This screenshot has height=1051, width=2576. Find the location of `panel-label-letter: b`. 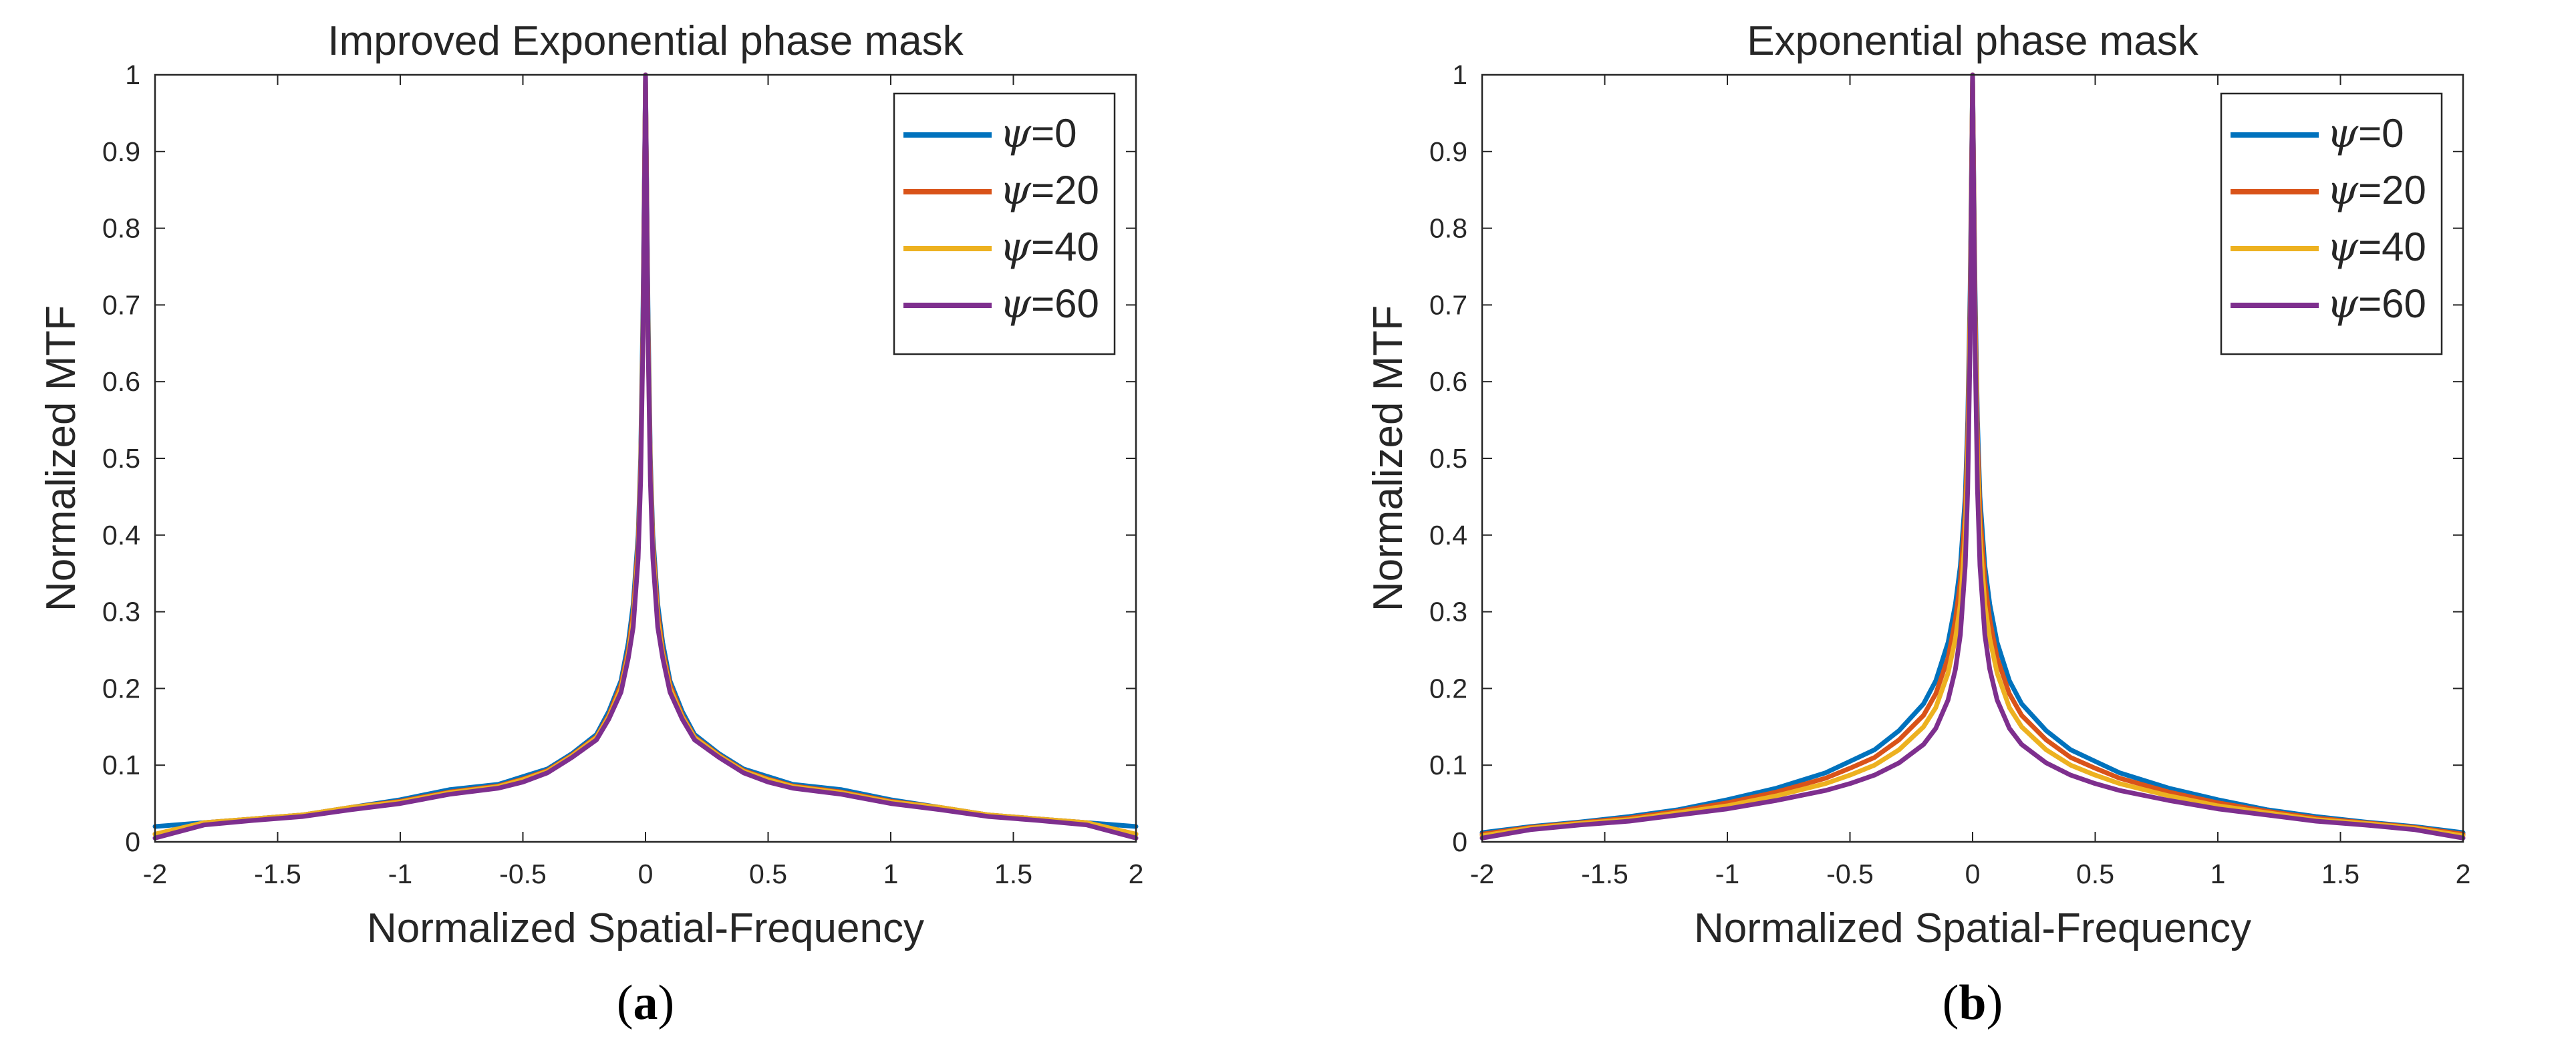

panel-label-letter: b is located at coordinates (1972, 1002).